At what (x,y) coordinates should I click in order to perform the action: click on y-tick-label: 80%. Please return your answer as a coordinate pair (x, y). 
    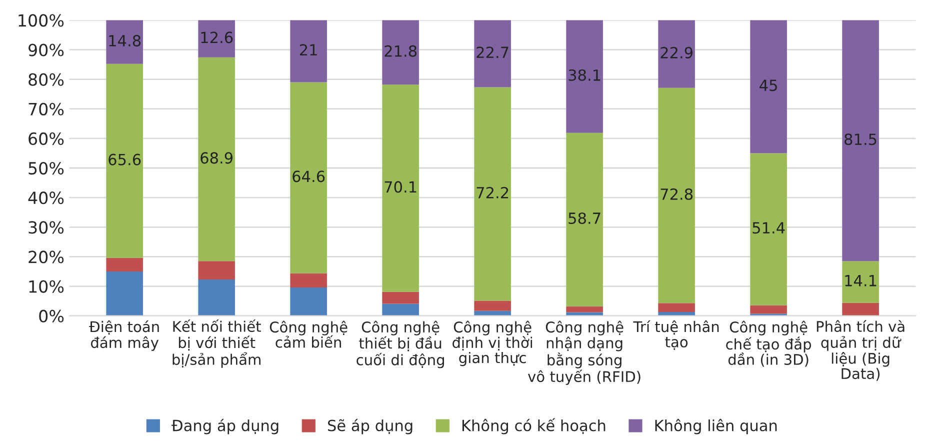
    Looking at the image, I should click on (46, 79).